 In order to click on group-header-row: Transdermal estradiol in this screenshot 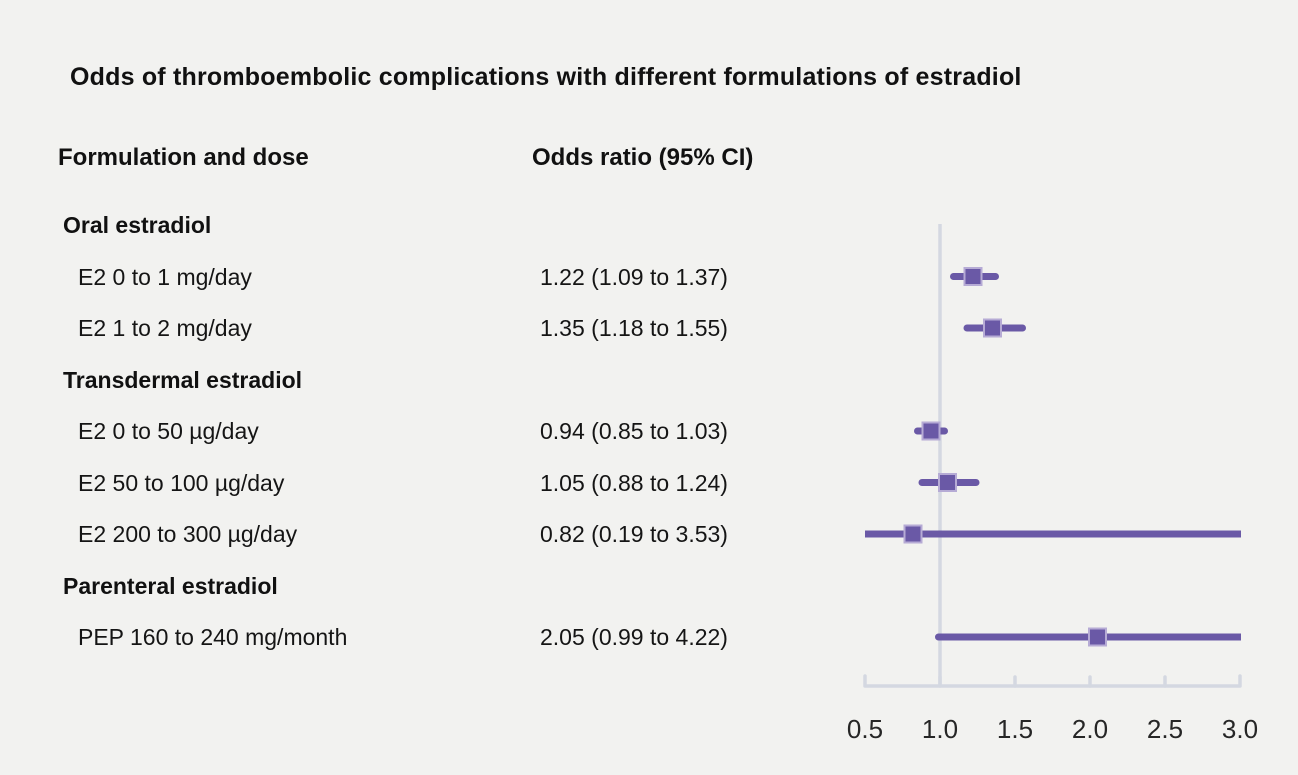, I will do `click(430, 380)`.